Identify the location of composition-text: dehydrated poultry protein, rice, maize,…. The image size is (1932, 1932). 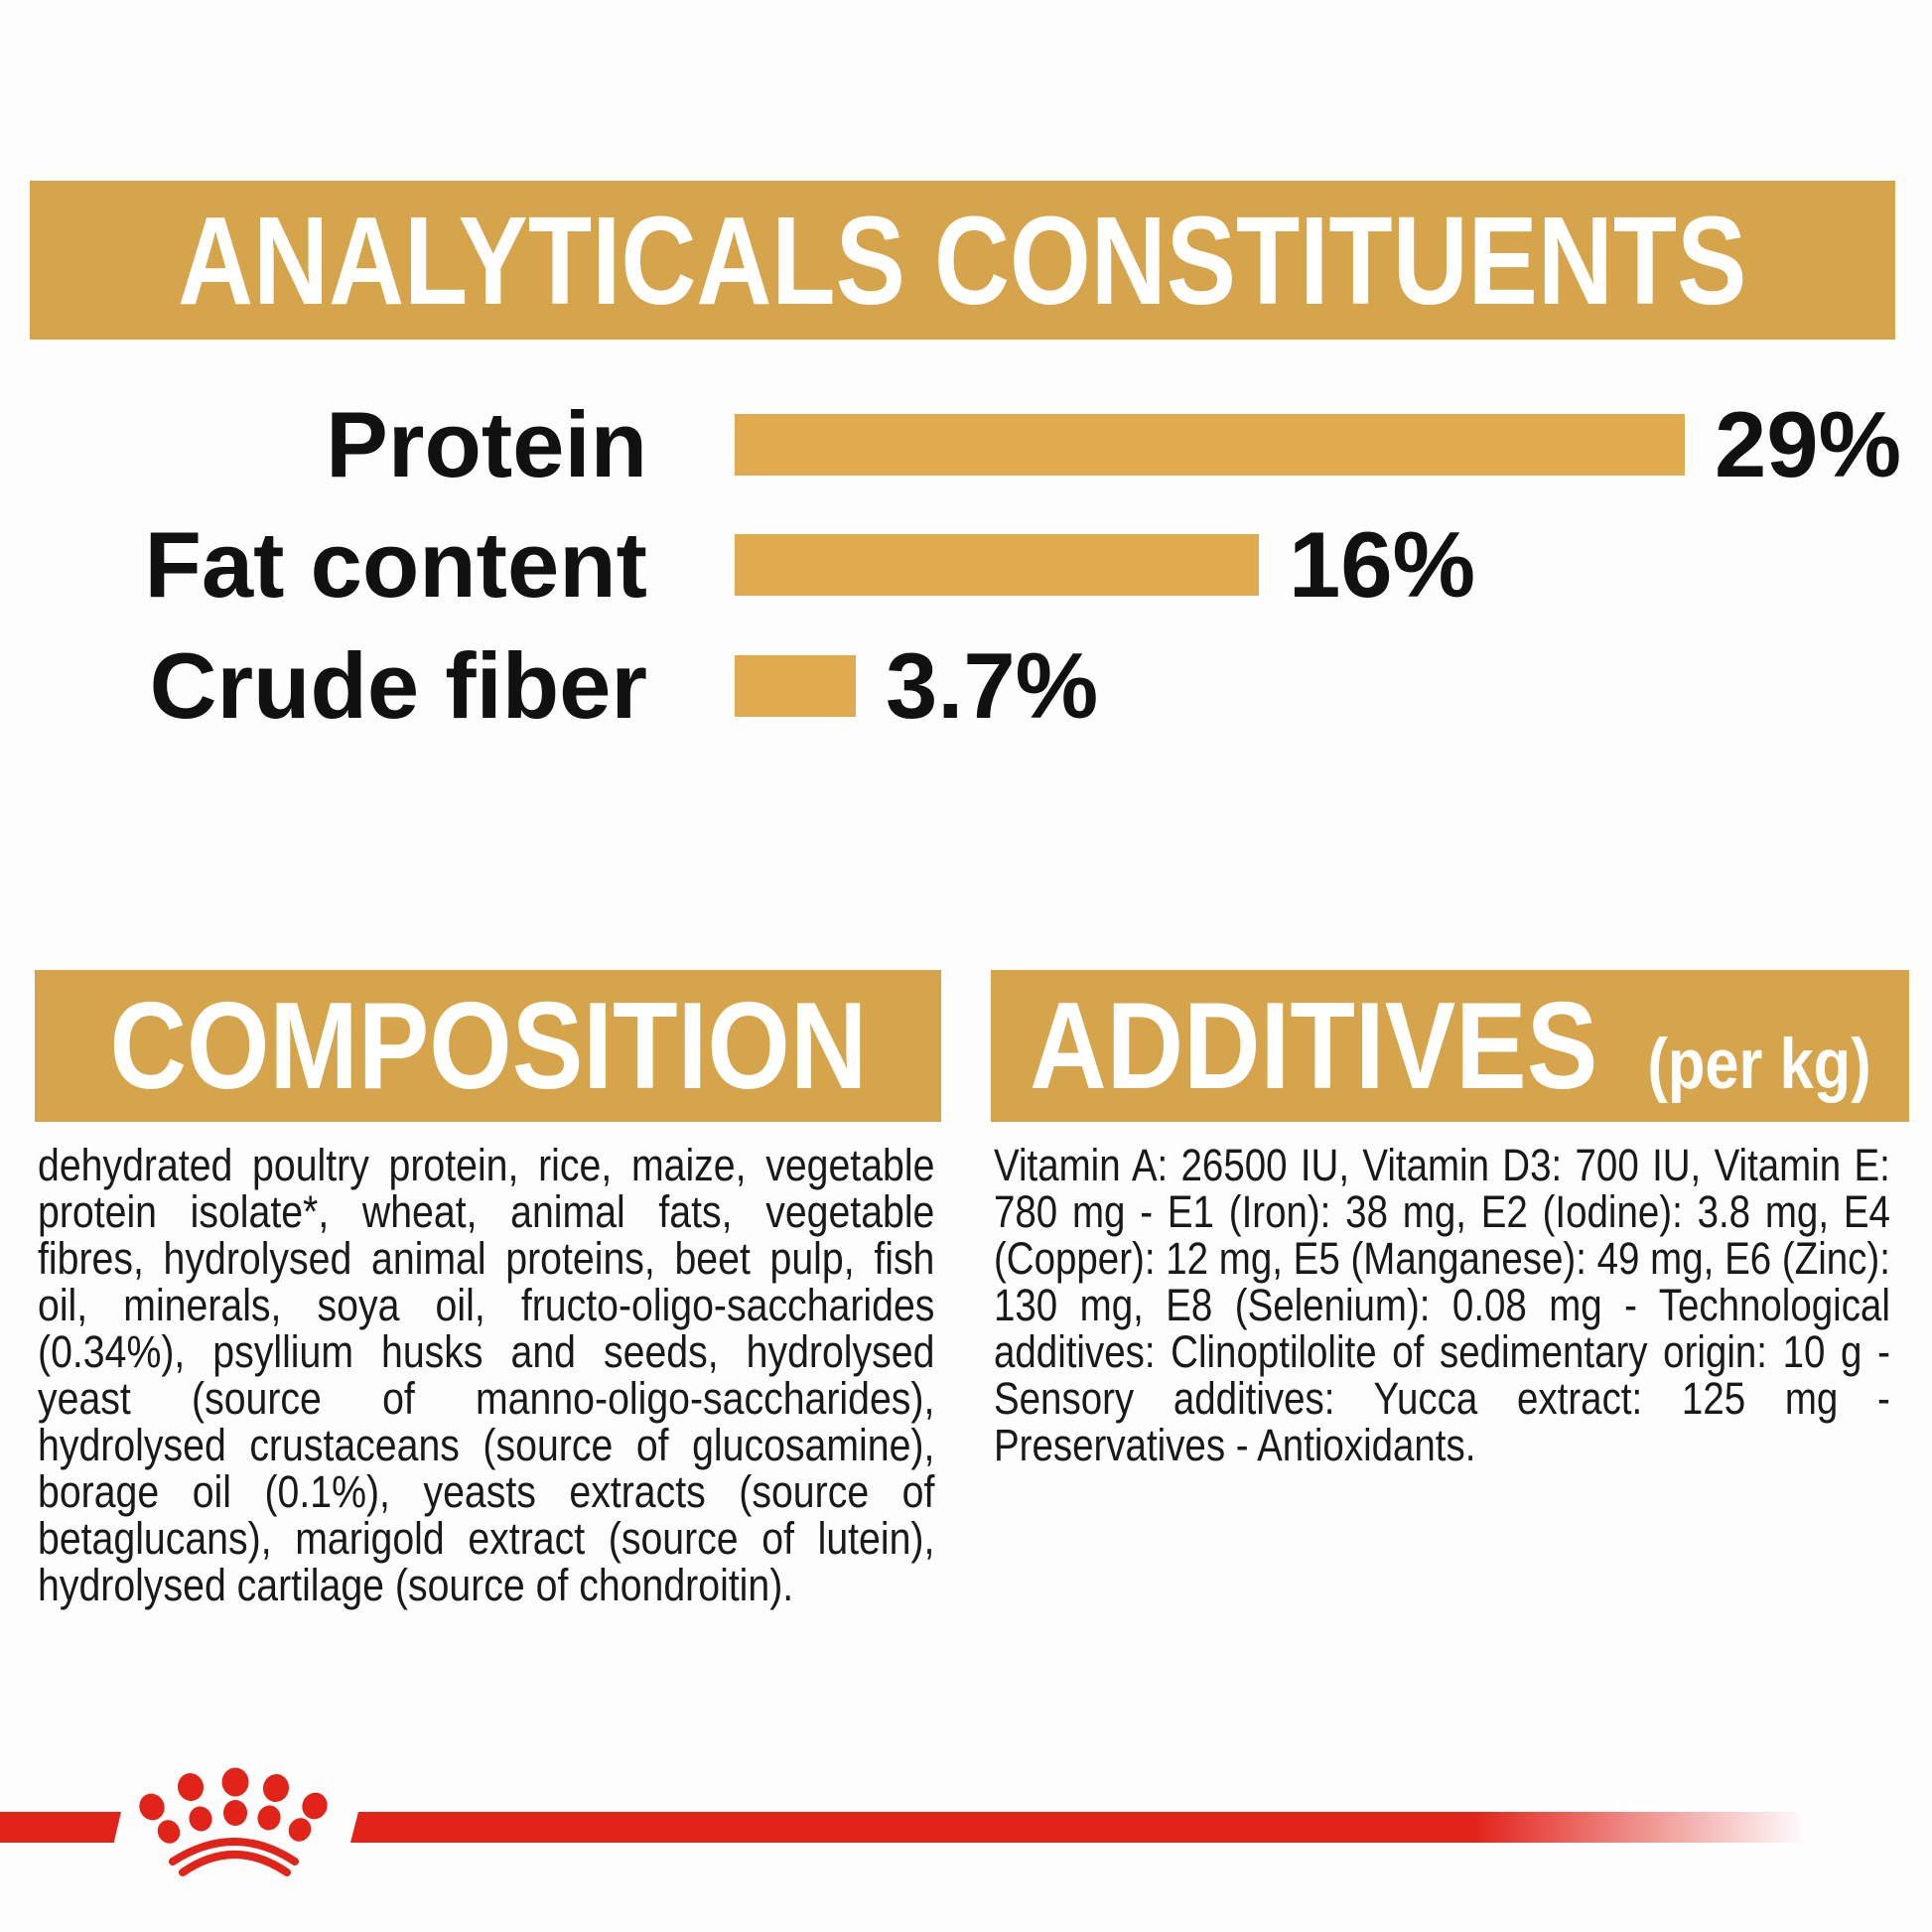
(487, 1375).